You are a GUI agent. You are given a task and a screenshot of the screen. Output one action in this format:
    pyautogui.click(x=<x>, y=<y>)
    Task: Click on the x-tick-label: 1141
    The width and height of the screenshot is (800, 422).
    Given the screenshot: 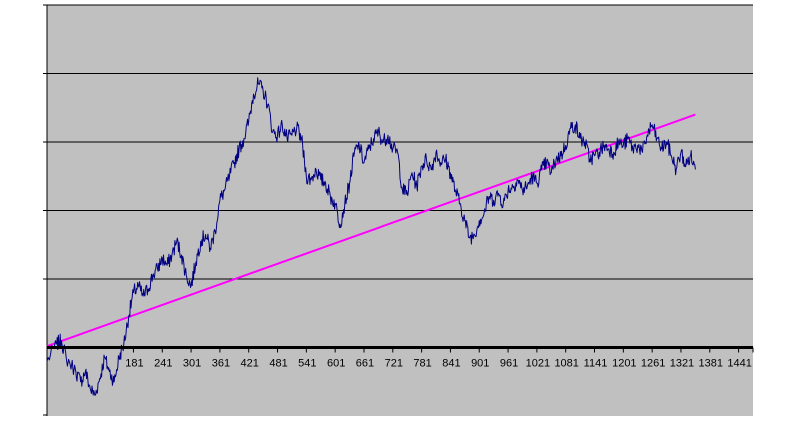 What is the action you would take?
    pyautogui.click(x=596, y=364)
    